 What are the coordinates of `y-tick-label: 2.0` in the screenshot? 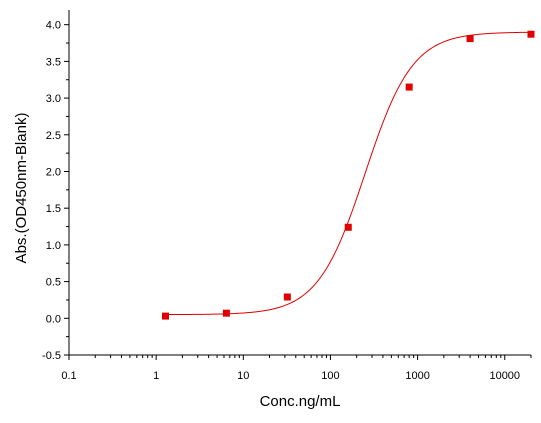 It's located at (53, 172).